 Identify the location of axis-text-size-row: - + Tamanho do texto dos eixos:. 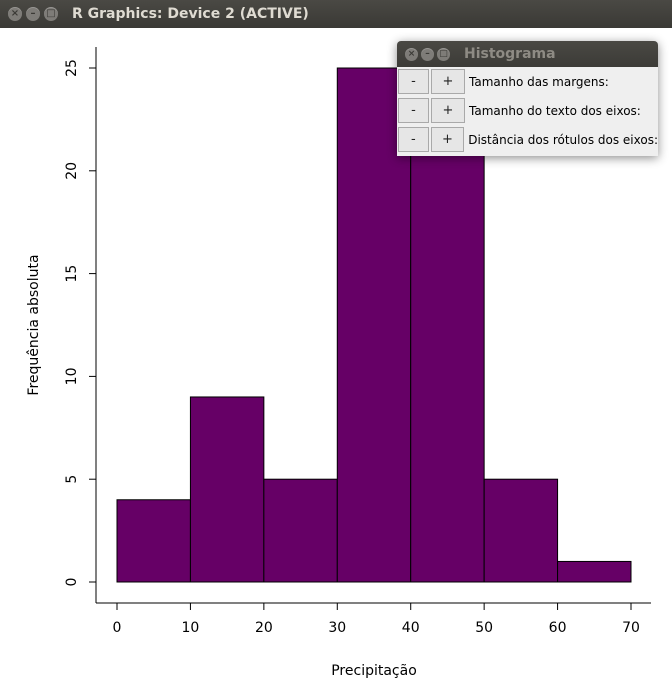
(527, 110).